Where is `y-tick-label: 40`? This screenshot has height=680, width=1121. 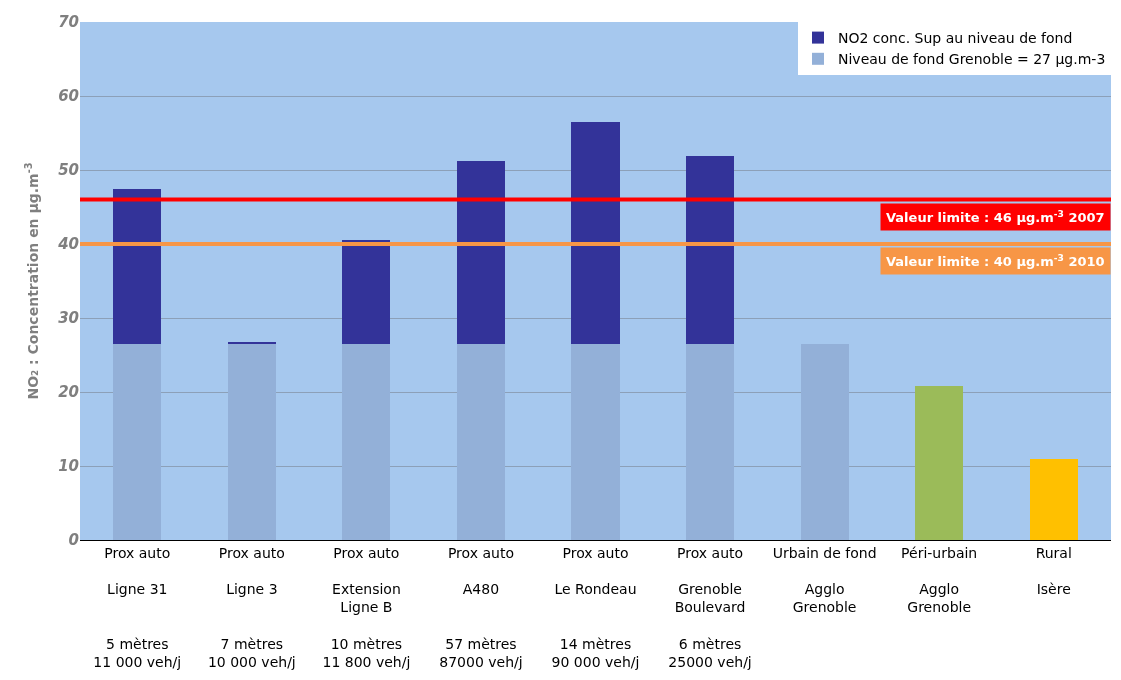
y-tick-label: 40 is located at coordinates (68, 244).